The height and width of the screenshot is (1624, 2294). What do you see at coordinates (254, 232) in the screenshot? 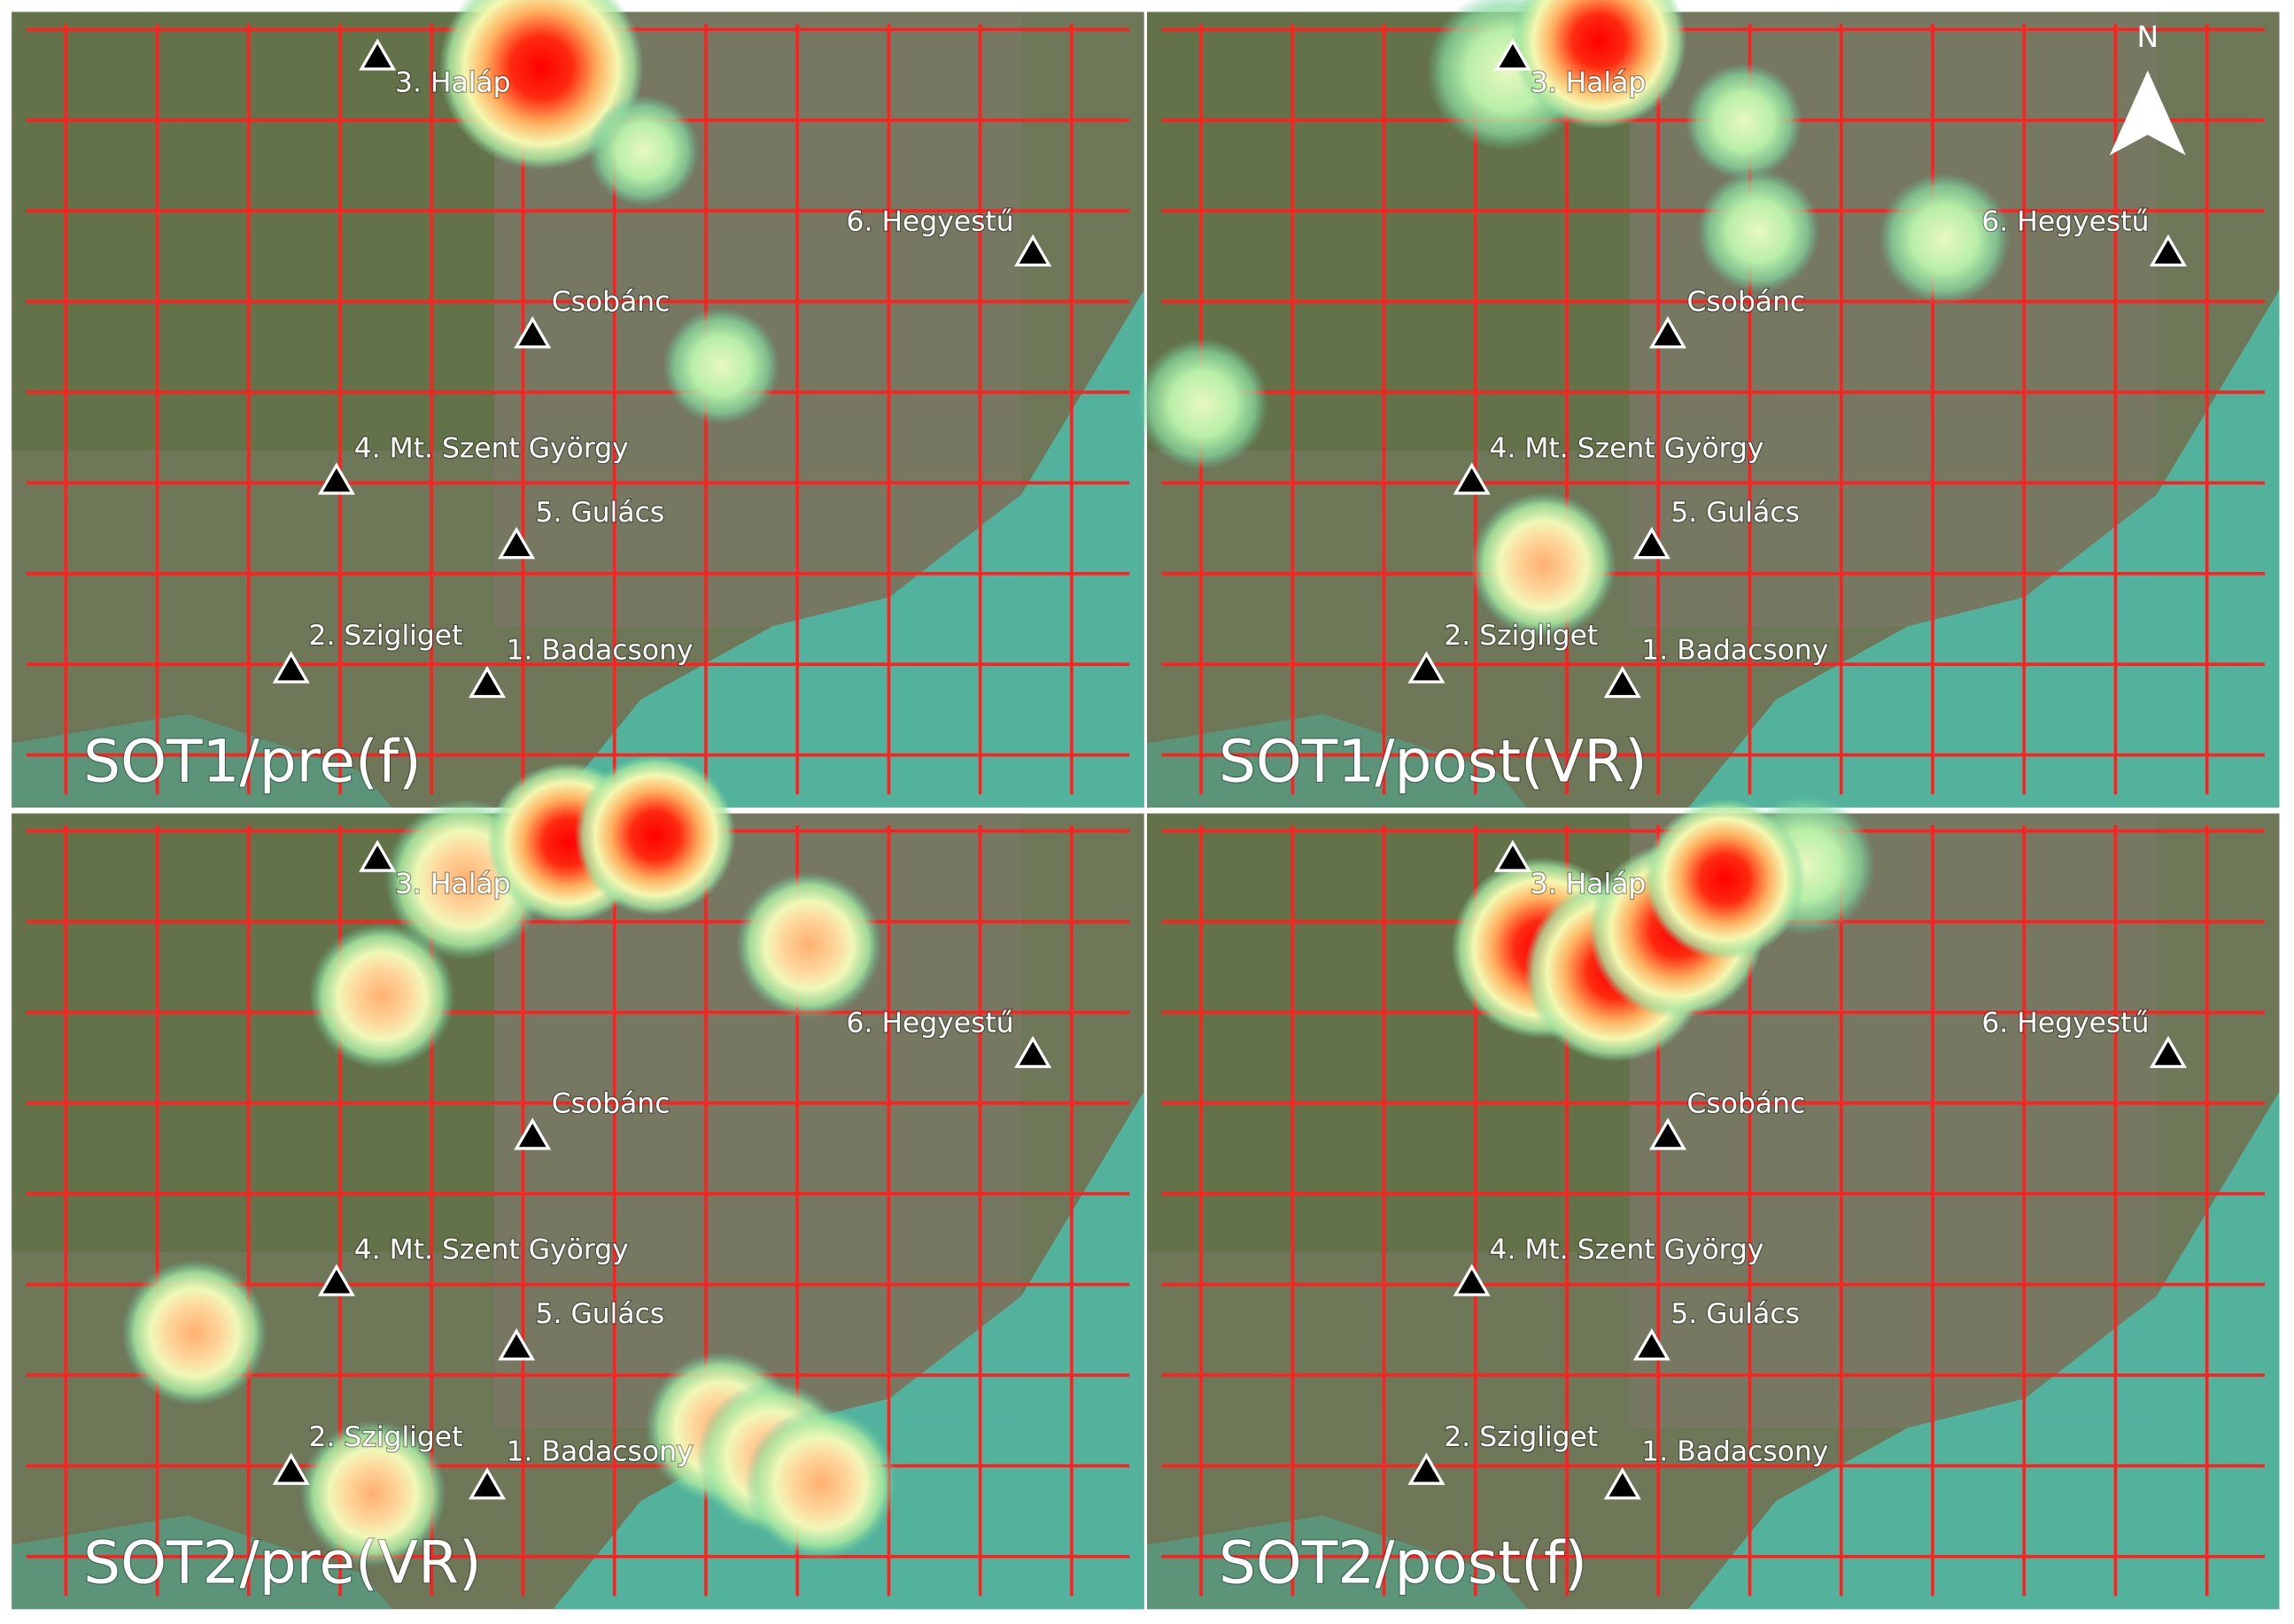
I see `farmland` at bounding box center [254, 232].